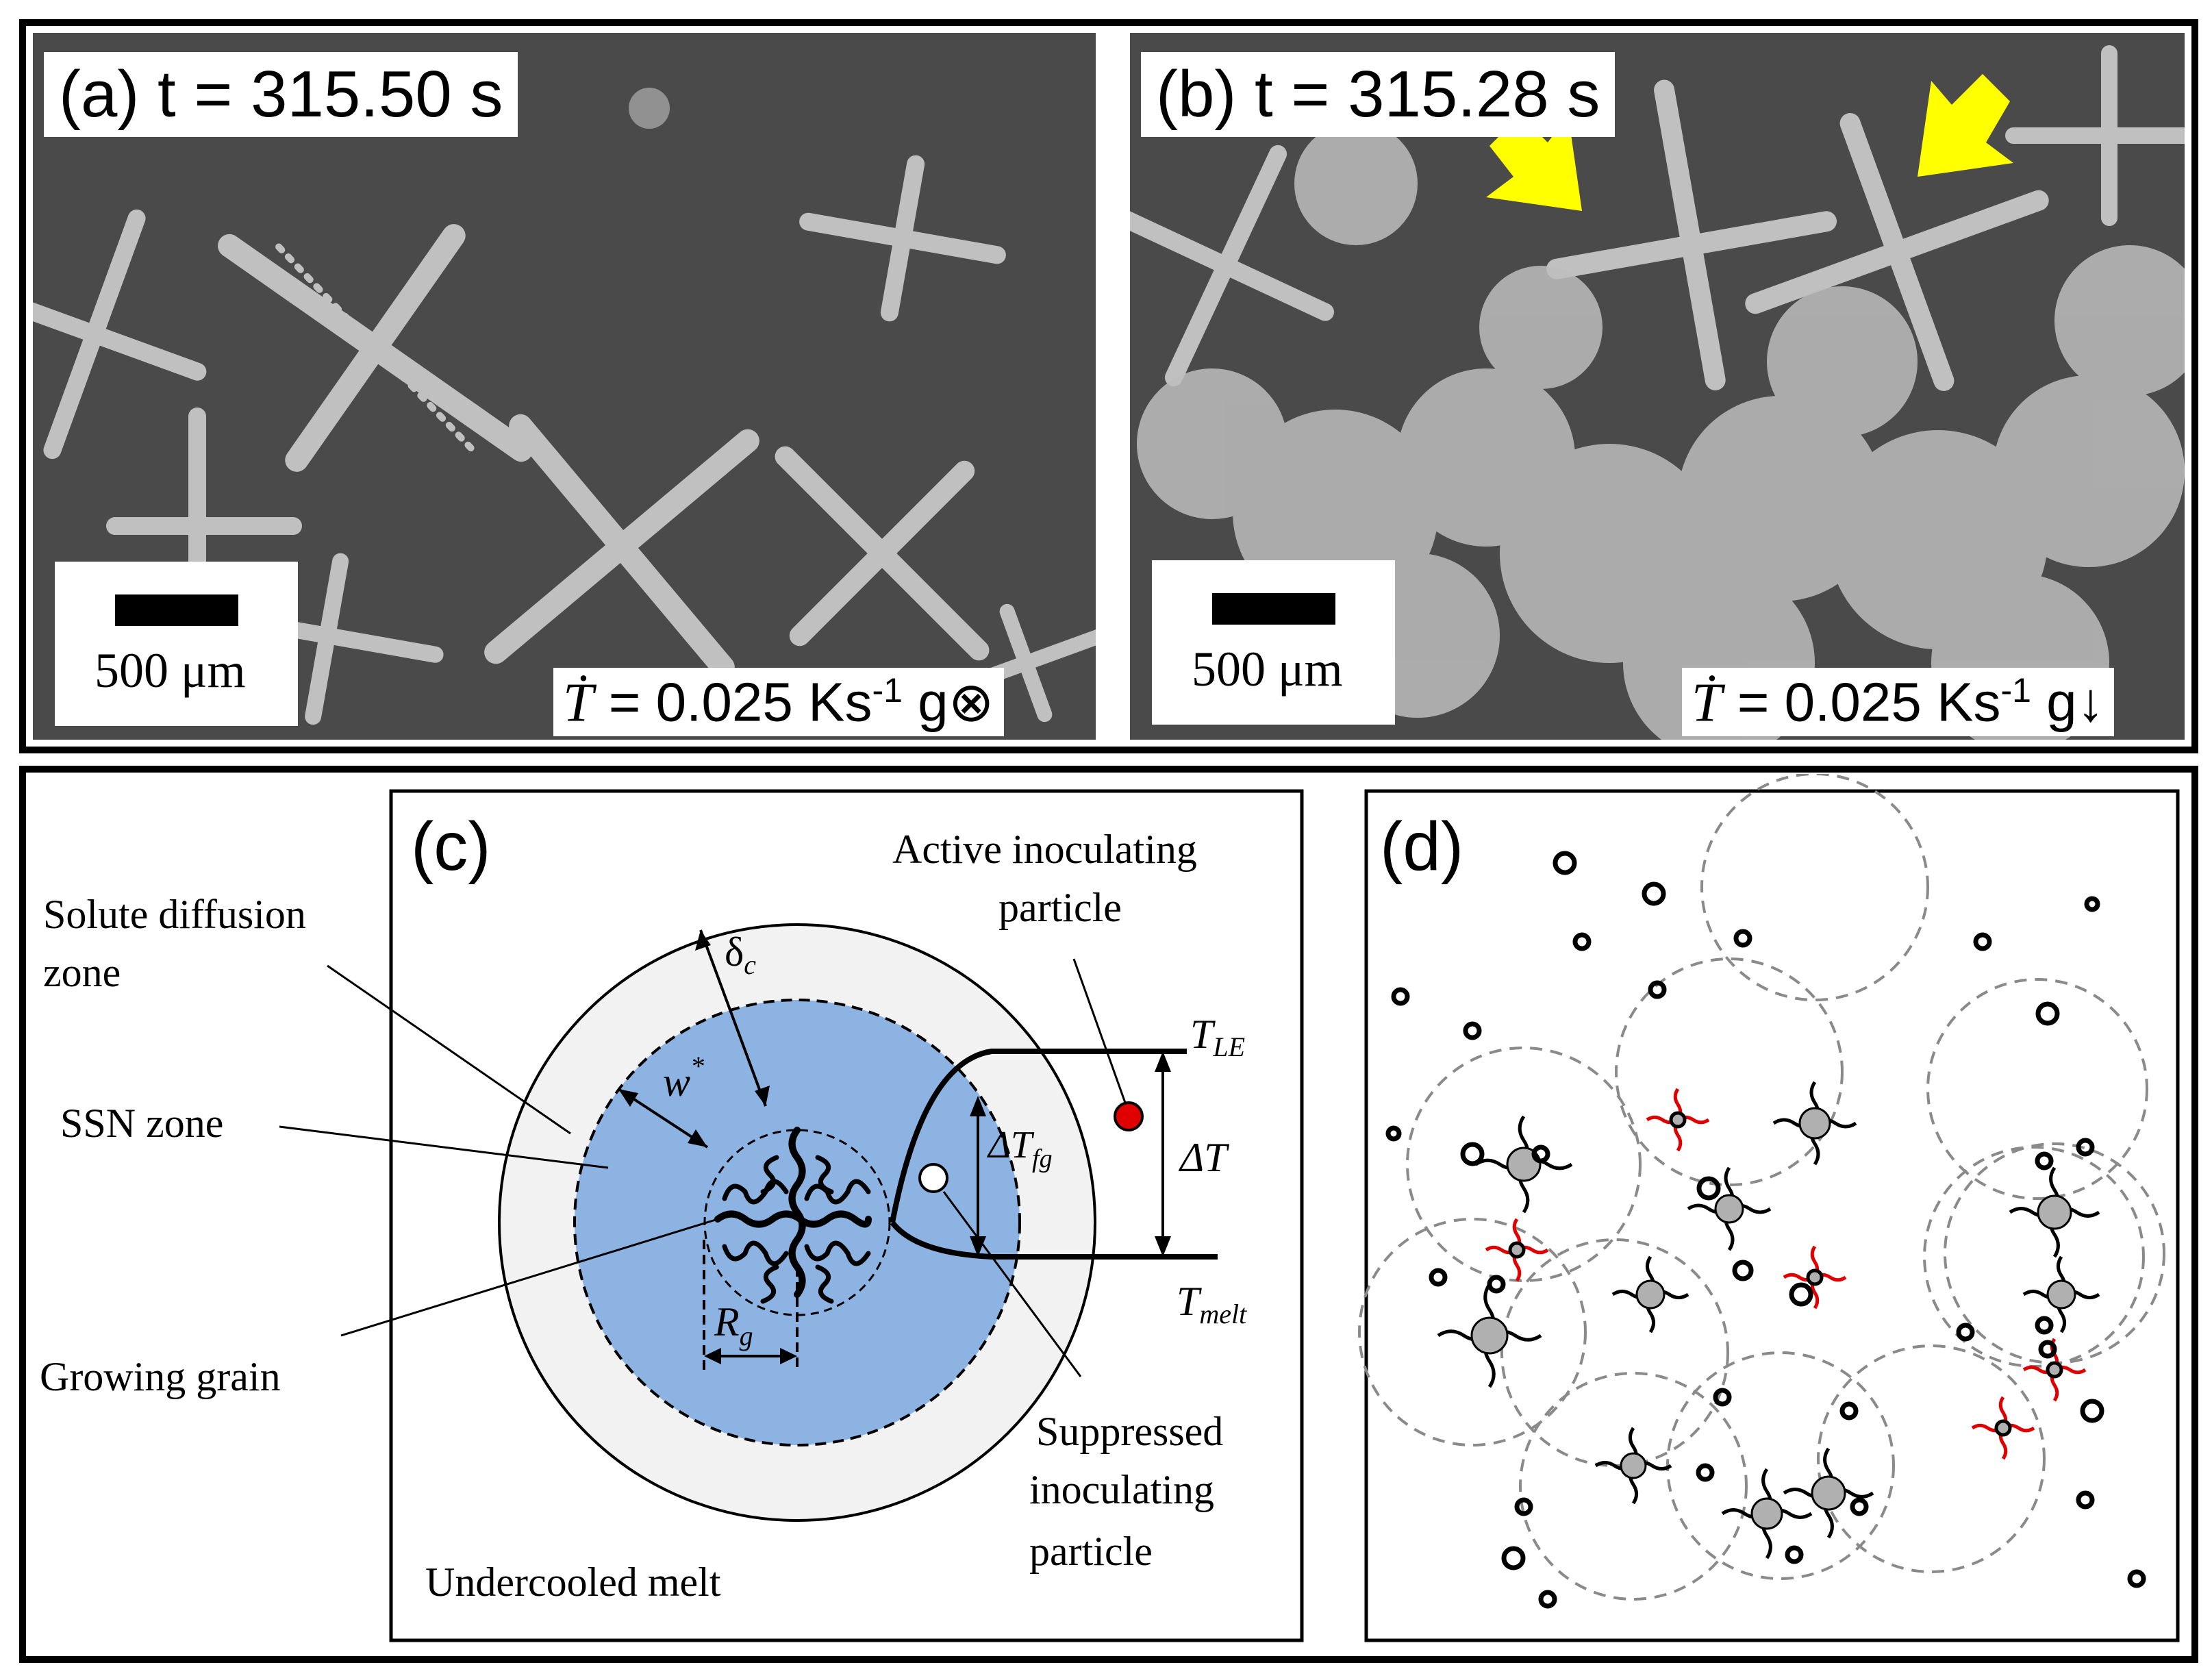 The height and width of the screenshot is (1678, 2212). I want to click on panel-b-scale-text: 500 μm, so click(1267, 669).